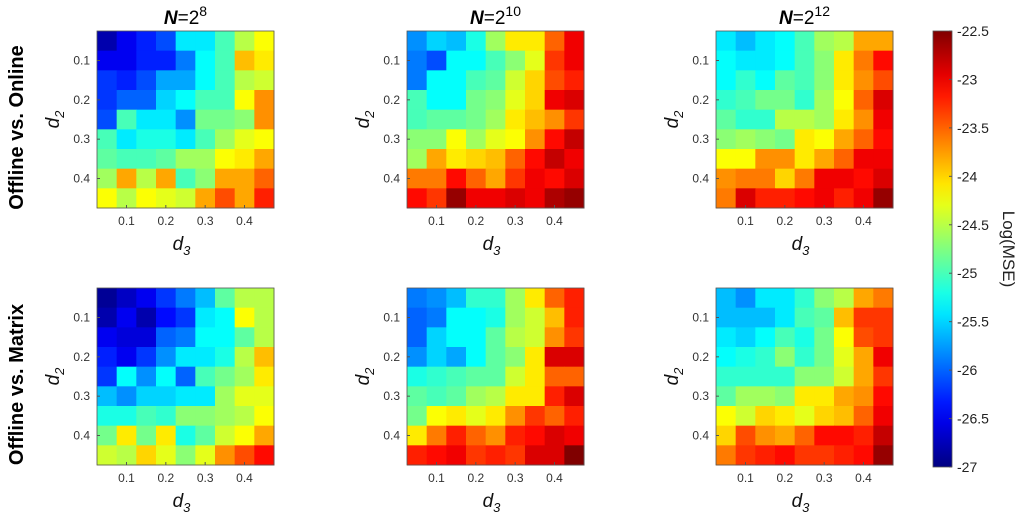  I want to click on y-axis-label-subscript: 2, so click(678, 371).